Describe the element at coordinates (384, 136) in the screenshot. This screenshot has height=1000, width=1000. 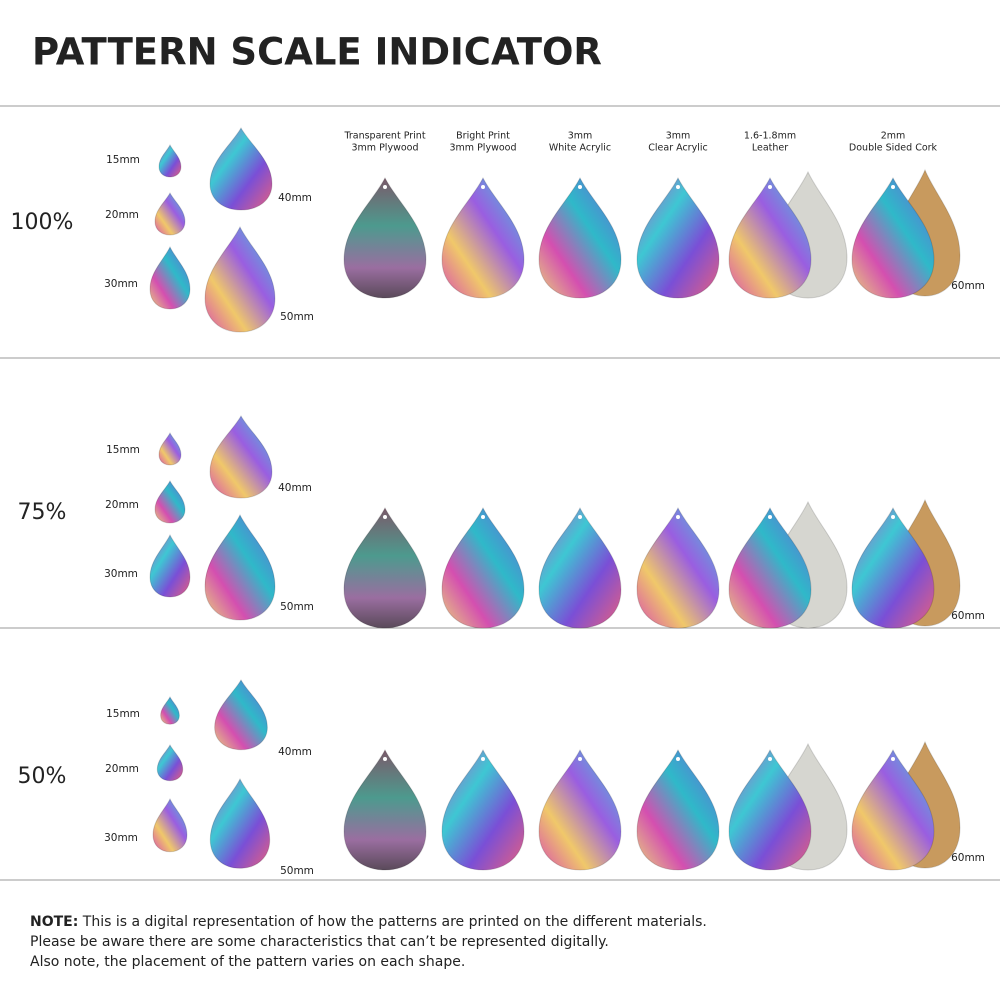
I see `material-label: Transparent Print` at that location.